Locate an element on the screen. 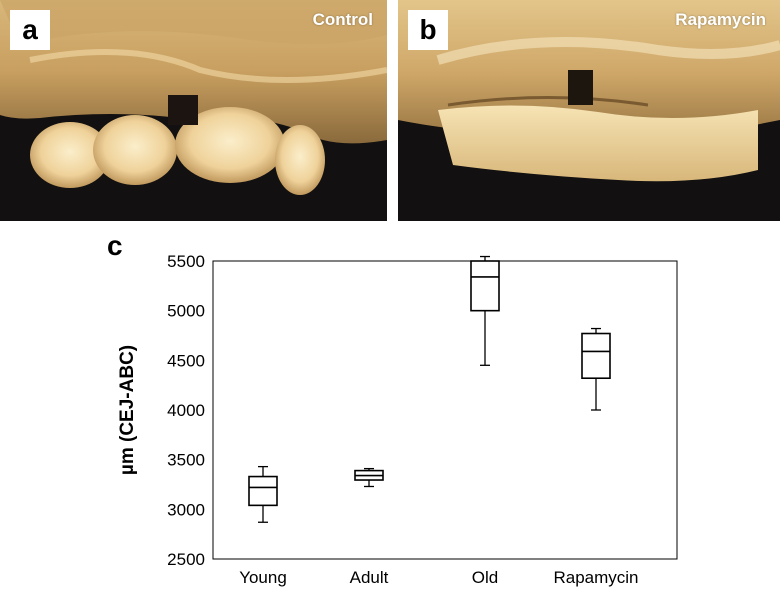  y-axis-label: µm (CEJ-ABC) is located at coordinates (127, 410).